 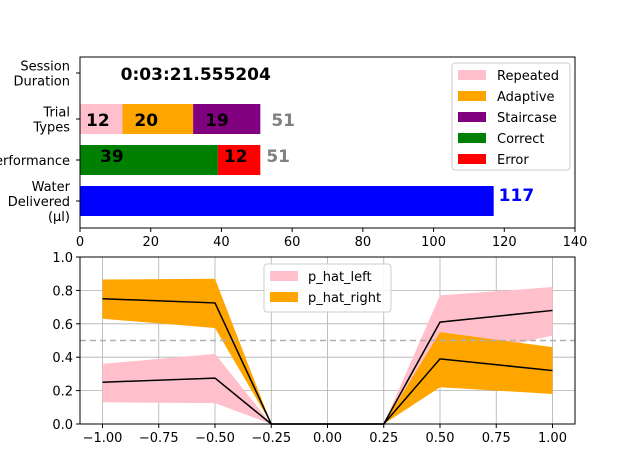 What do you see at coordinates (59, 217) in the screenshot?
I see `category-label-line: (µl)` at bounding box center [59, 217].